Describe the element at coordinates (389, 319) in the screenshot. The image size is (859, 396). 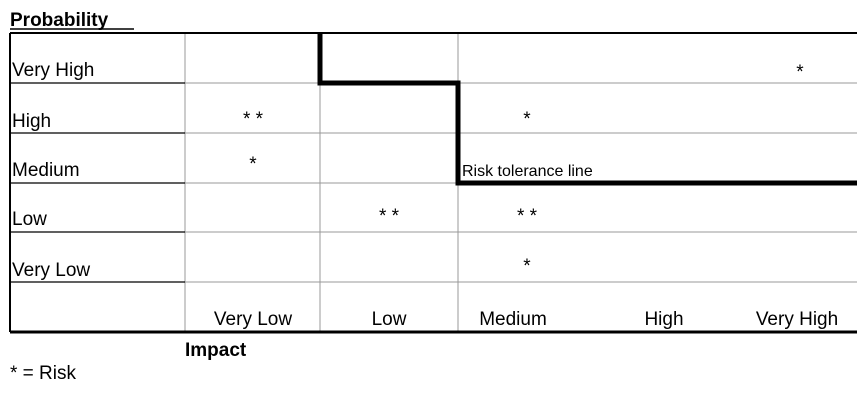
I see `column-label: Low` at that location.